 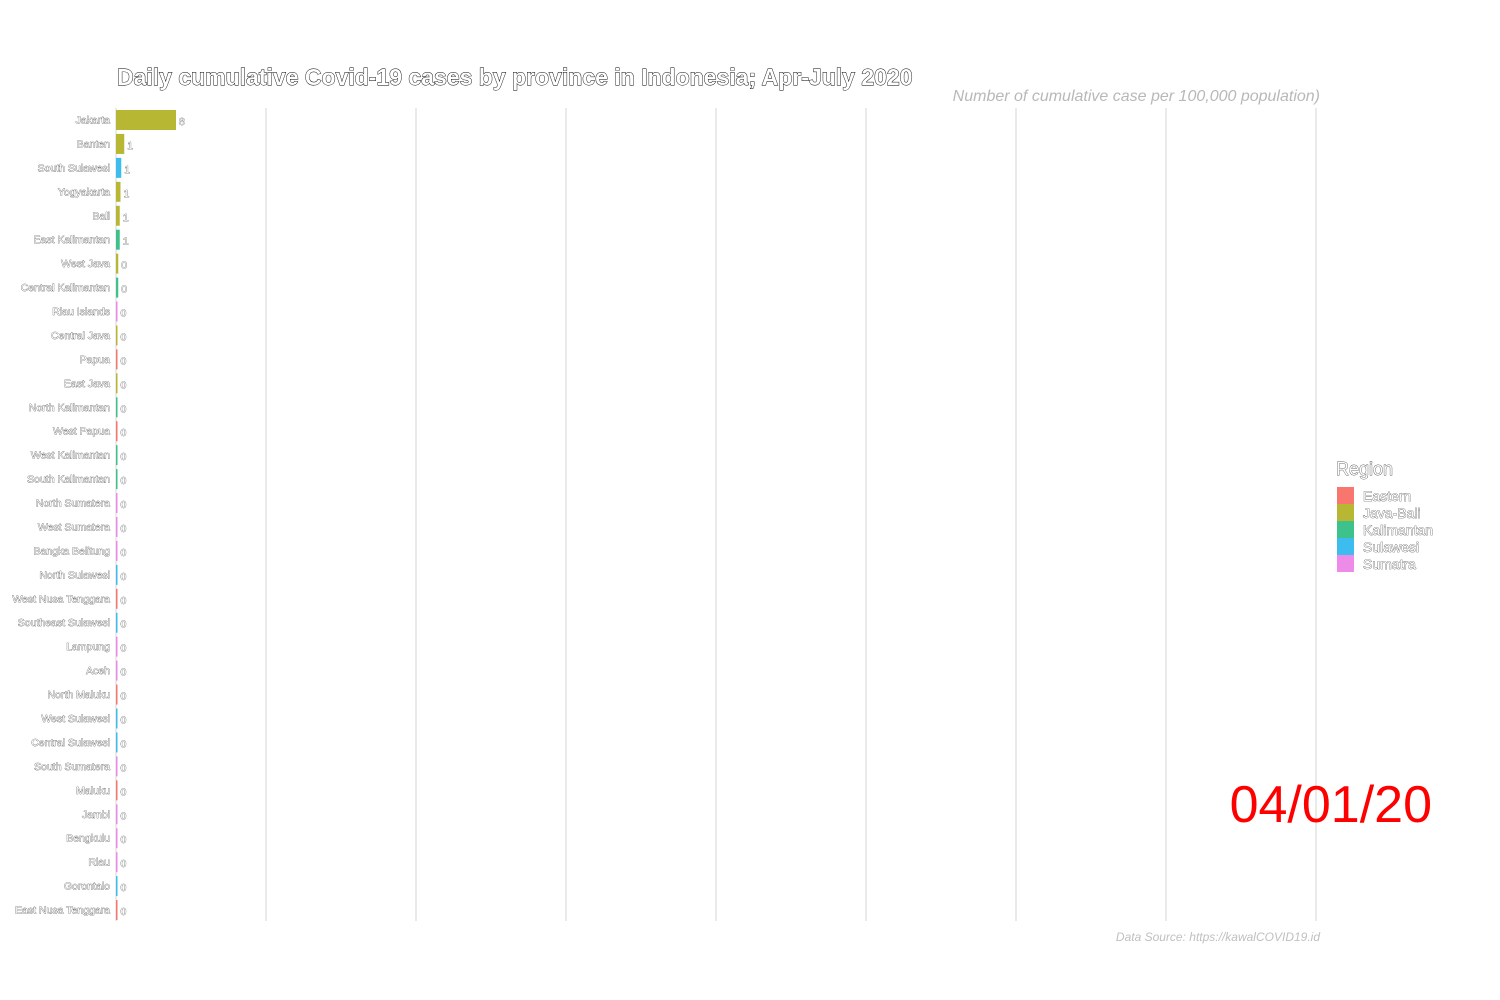 I want to click on y-tick-label: West Sulawesi, so click(x=75, y=719).